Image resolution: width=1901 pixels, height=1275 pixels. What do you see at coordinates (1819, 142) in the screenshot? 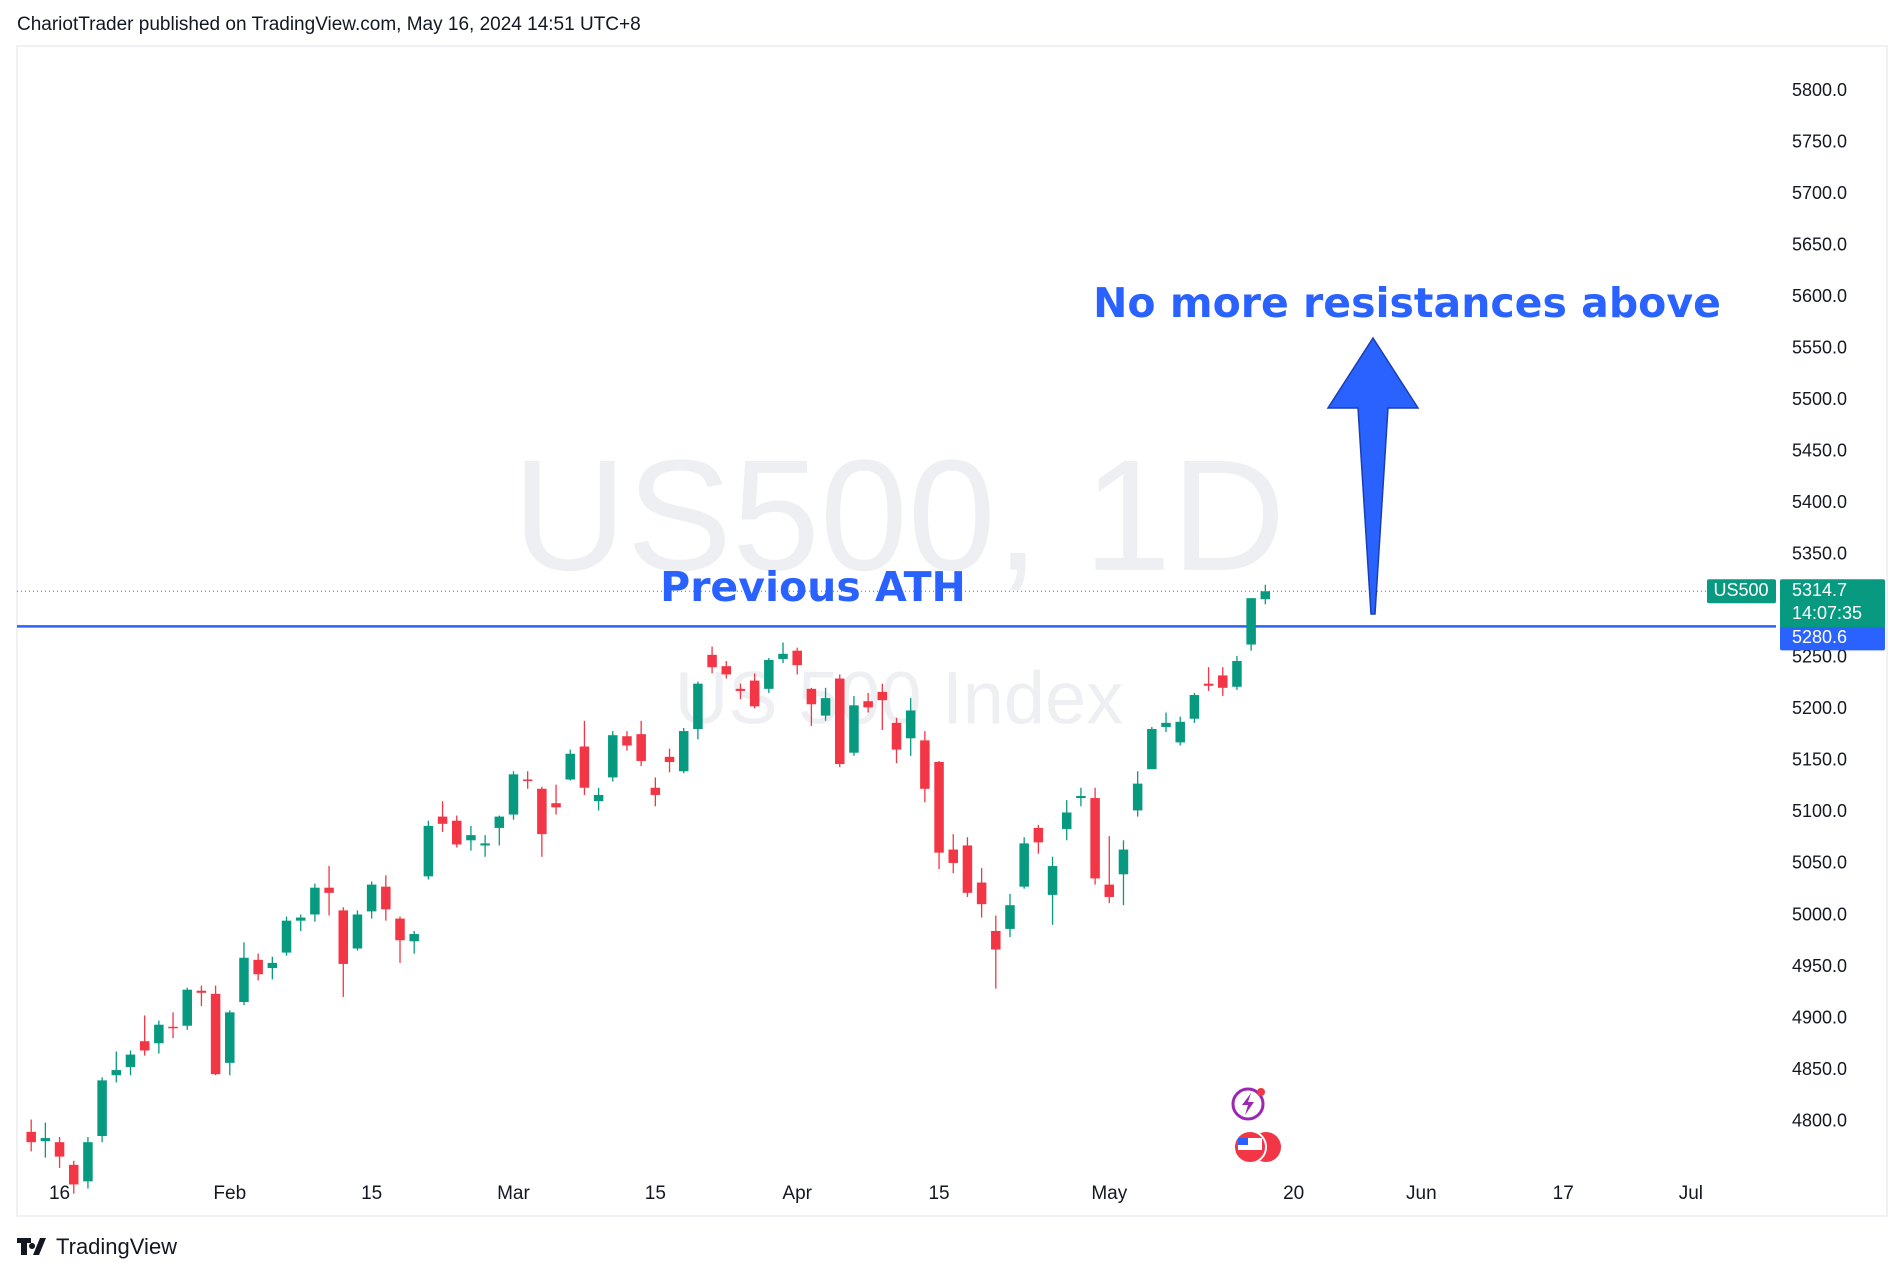
I see `y-tick-label: 5750.0` at bounding box center [1819, 142].